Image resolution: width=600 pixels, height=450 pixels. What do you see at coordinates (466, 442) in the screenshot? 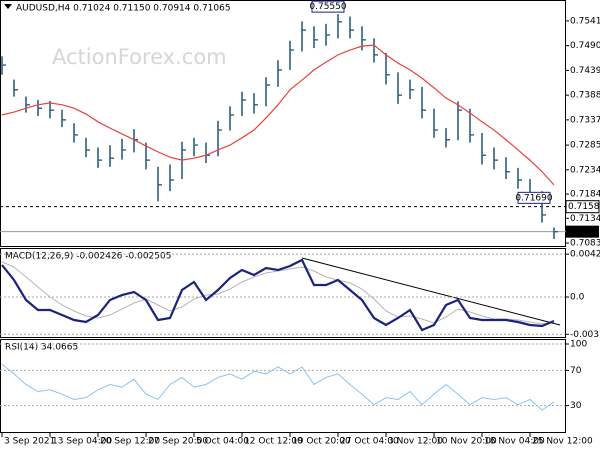
I see `x-tick-label: 10 Nov 20:00` at bounding box center [466, 442].